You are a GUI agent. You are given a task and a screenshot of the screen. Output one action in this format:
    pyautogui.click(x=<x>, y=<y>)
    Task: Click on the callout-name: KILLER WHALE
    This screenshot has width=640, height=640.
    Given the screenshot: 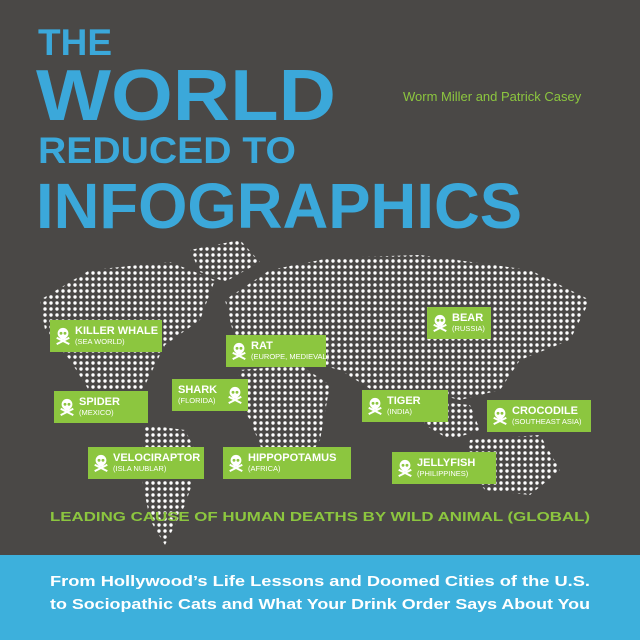 What is the action you would take?
    pyautogui.click(x=116, y=331)
    